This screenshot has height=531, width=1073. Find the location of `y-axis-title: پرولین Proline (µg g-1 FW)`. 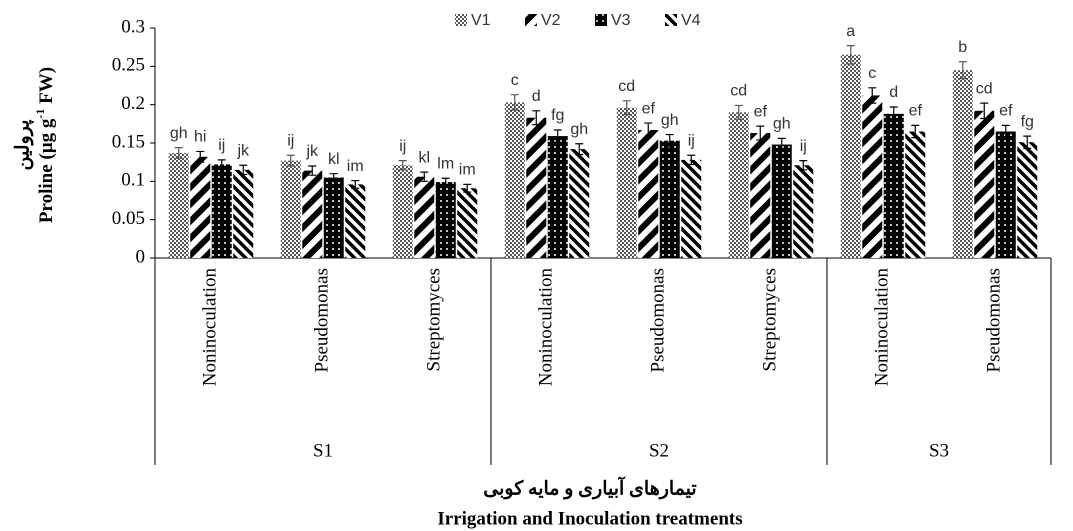

y-axis-title: پرولین Proline (µg g-1 FW) is located at coordinates (34, 145).